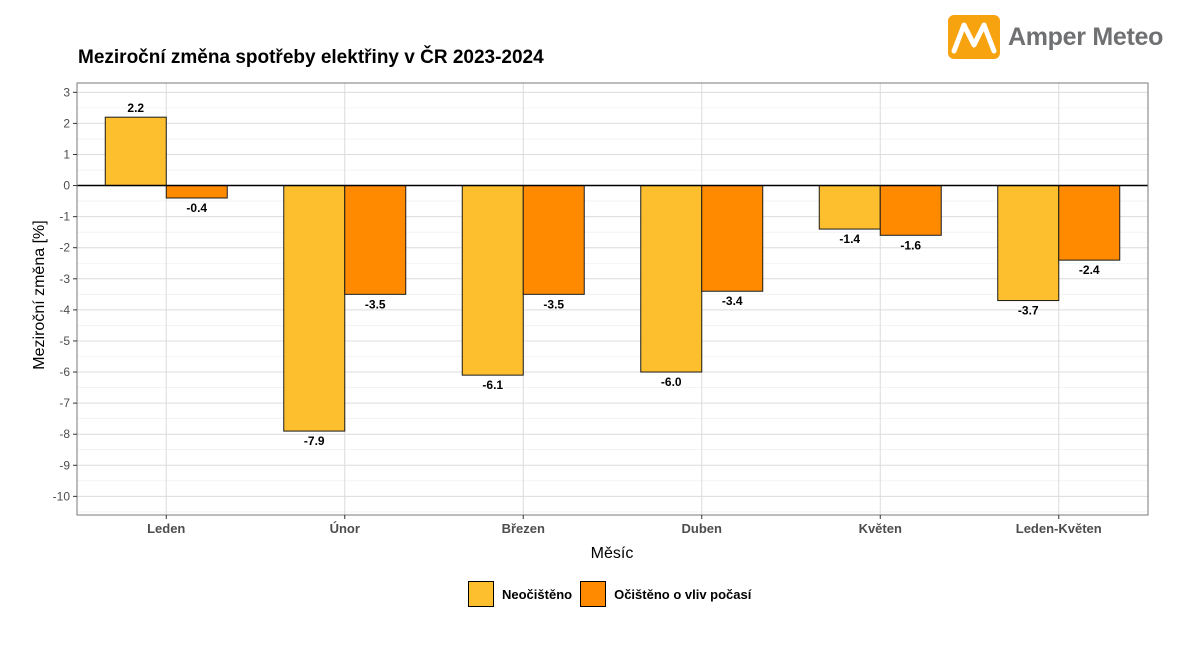 The image size is (1200, 646). Describe the element at coordinates (64, 217) in the screenshot. I see `y-tick-label: -1` at that location.